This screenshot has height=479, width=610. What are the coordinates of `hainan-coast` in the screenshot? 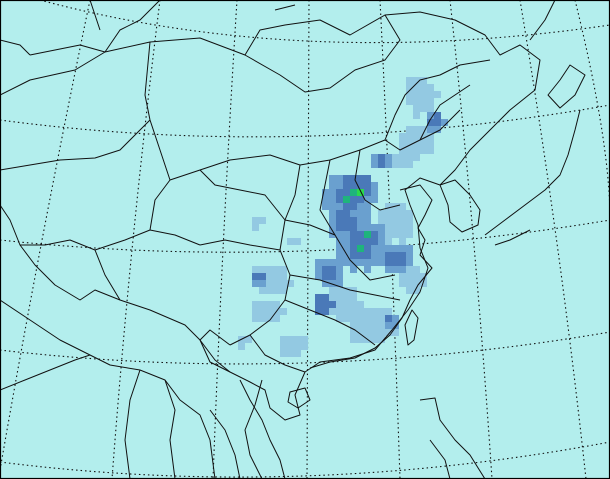 It's located at (299, 398).